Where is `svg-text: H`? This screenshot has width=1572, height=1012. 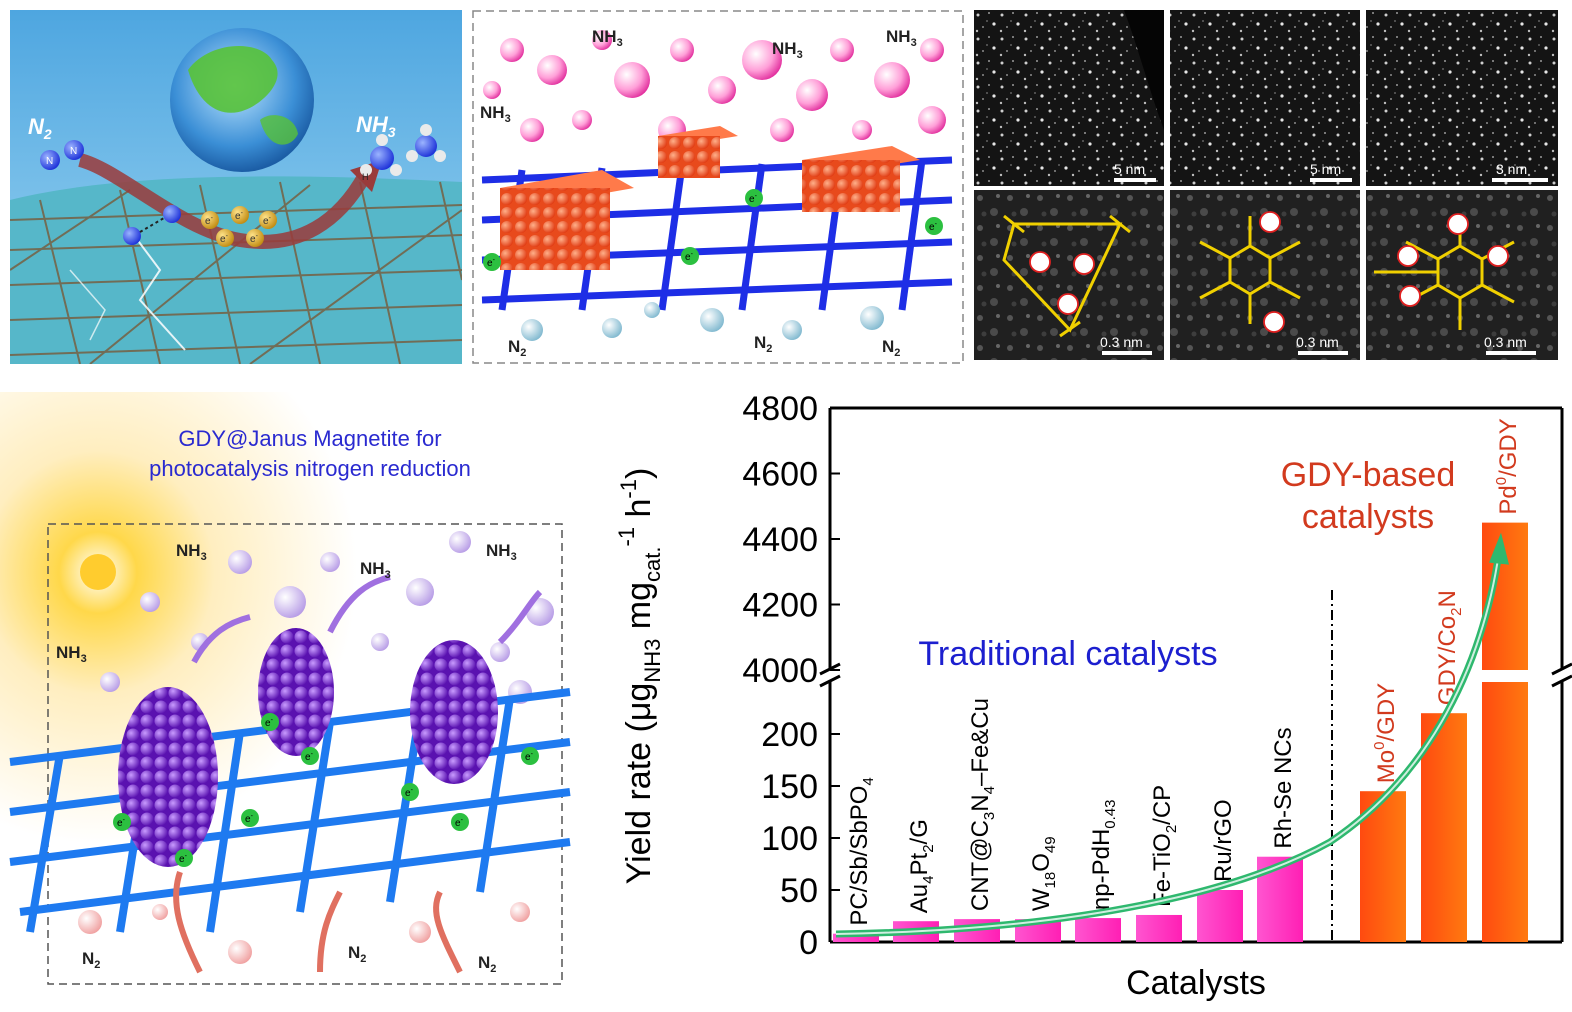 svg-text: H is located at coordinates (365, 177).